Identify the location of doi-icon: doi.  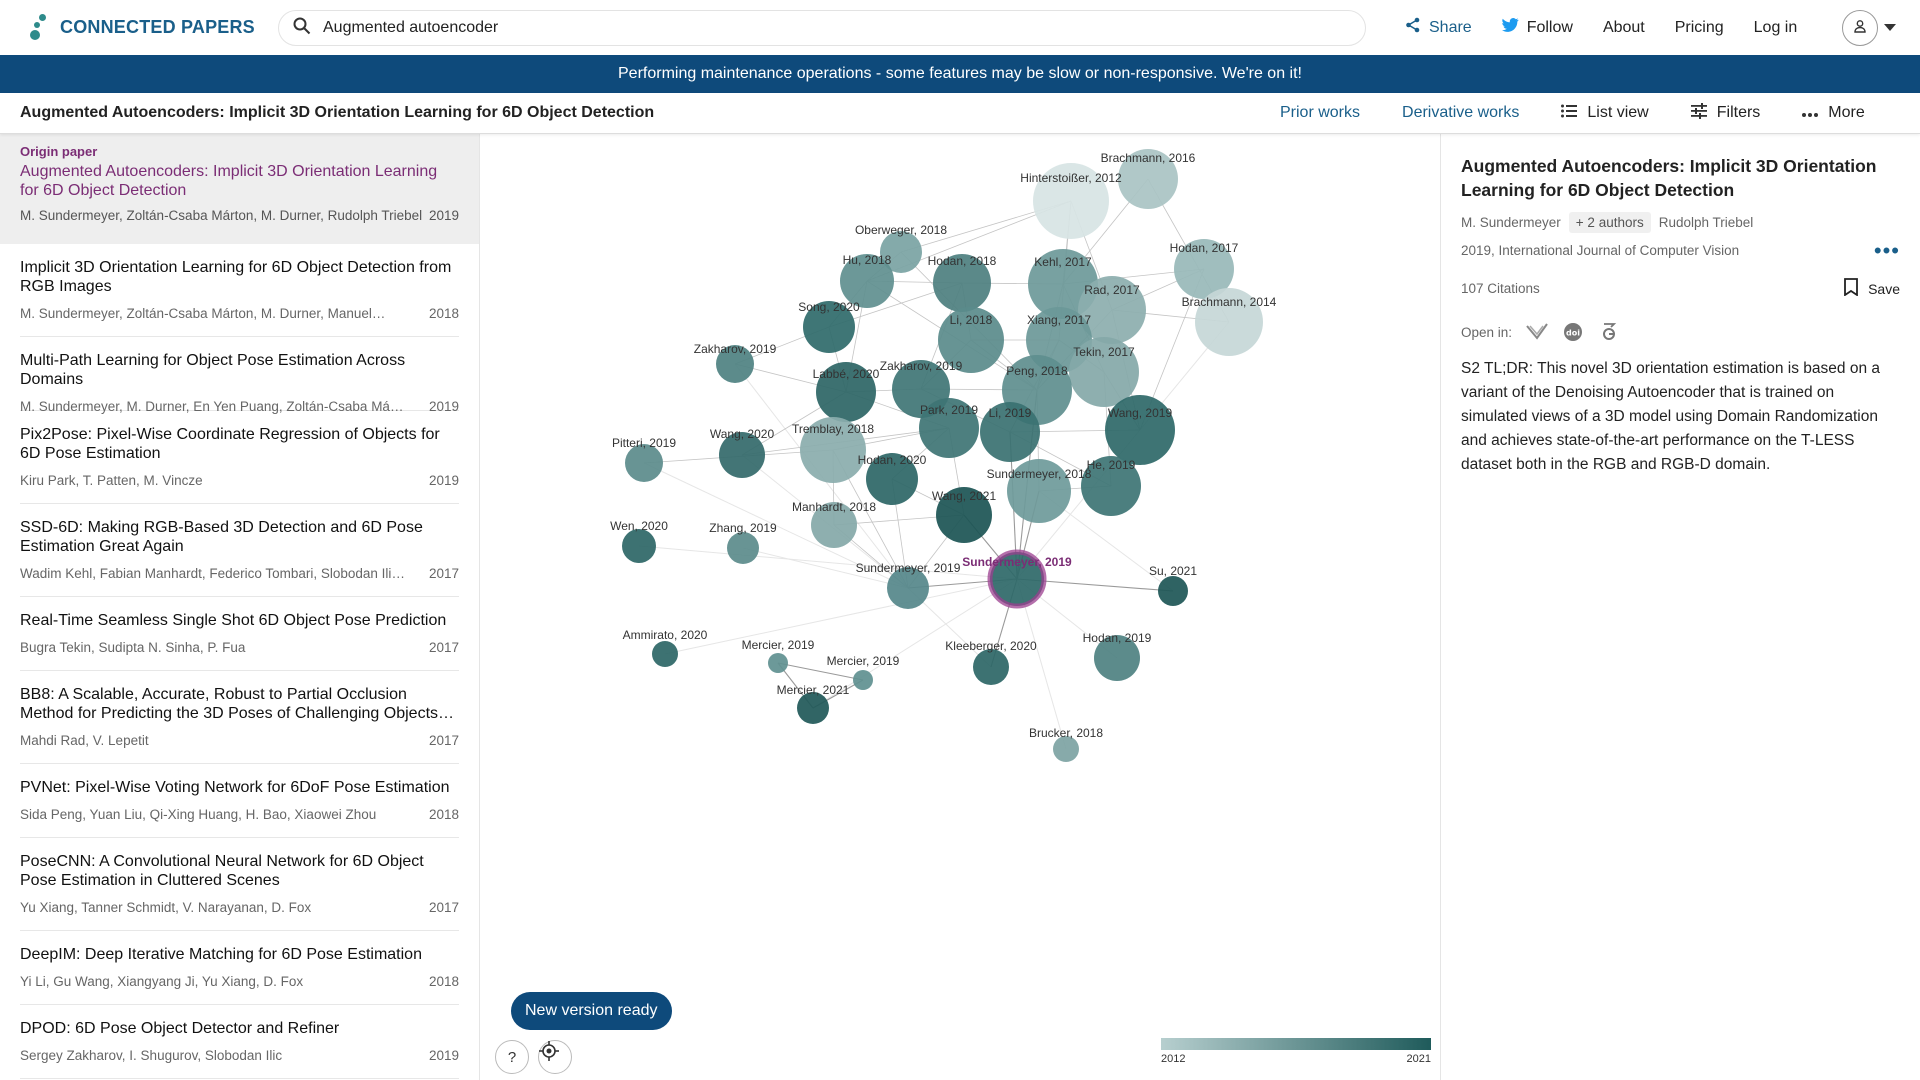
(1573, 332).